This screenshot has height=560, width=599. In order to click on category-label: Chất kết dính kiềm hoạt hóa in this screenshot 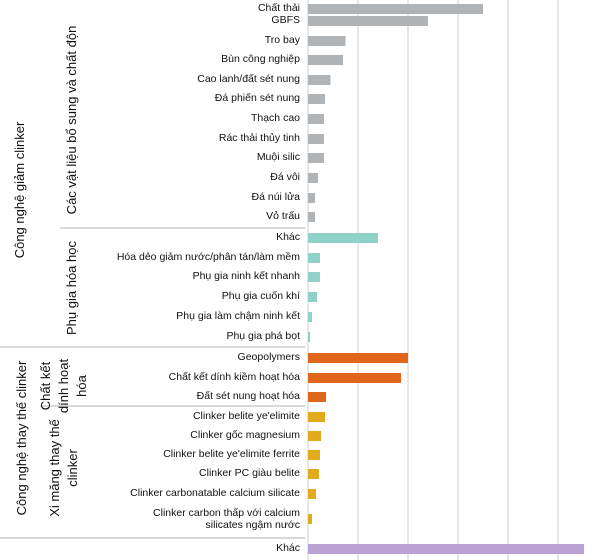, I will do `click(234, 377)`.